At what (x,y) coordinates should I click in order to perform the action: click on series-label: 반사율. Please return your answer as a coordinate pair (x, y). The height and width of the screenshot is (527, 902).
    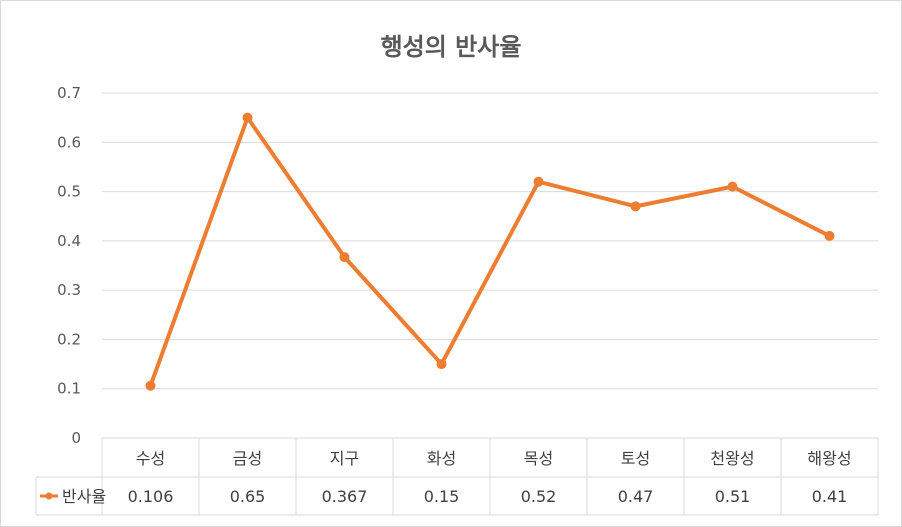
    Looking at the image, I should click on (84, 496).